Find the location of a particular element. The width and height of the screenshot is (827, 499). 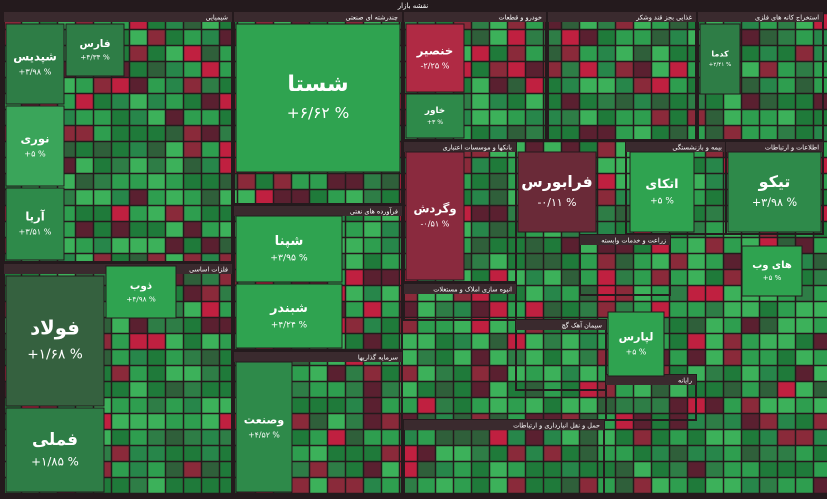

tile-change: +۳ % is located at coordinates (435, 122).